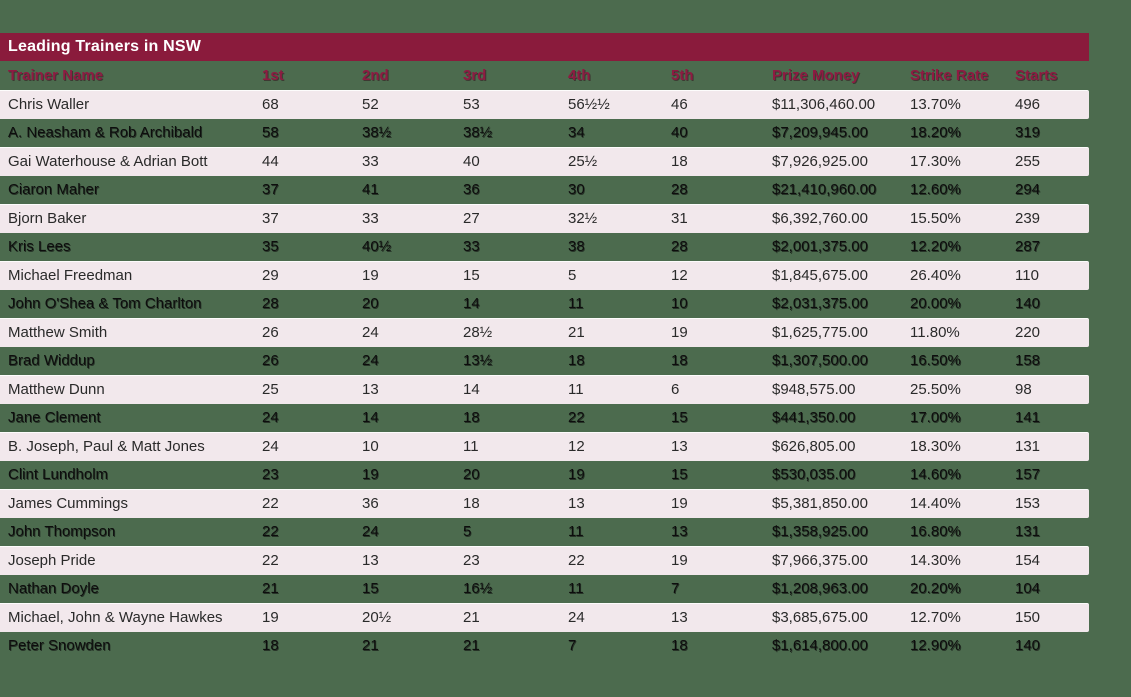 Image resolution: width=1131 pixels, height=697 pixels. I want to click on table-title-bar: Leading Trainers in NSW, so click(544, 47).